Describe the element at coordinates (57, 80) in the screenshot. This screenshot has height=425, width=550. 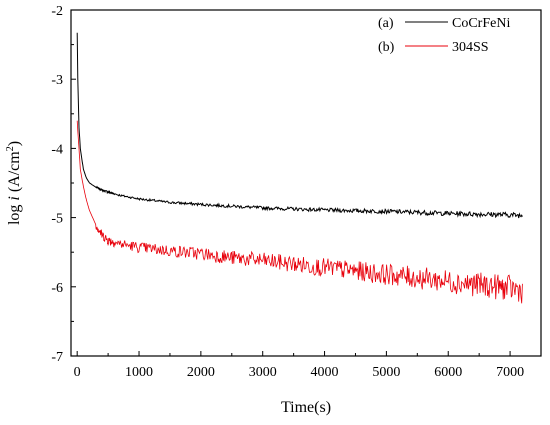
I see `y-tick-label: -3` at that location.